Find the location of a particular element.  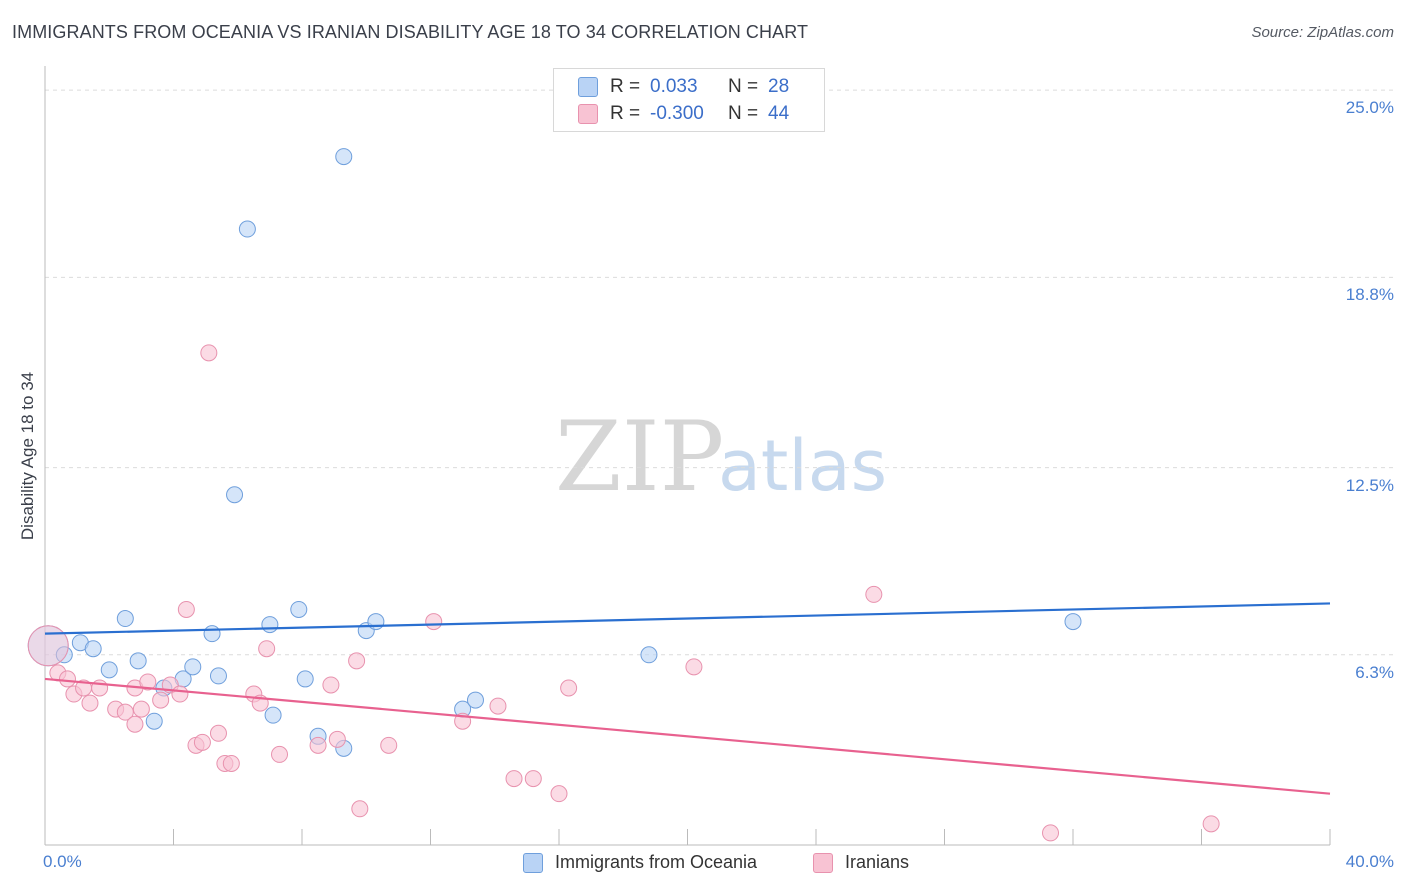

oceania-trend-line is located at coordinates (687, 618).